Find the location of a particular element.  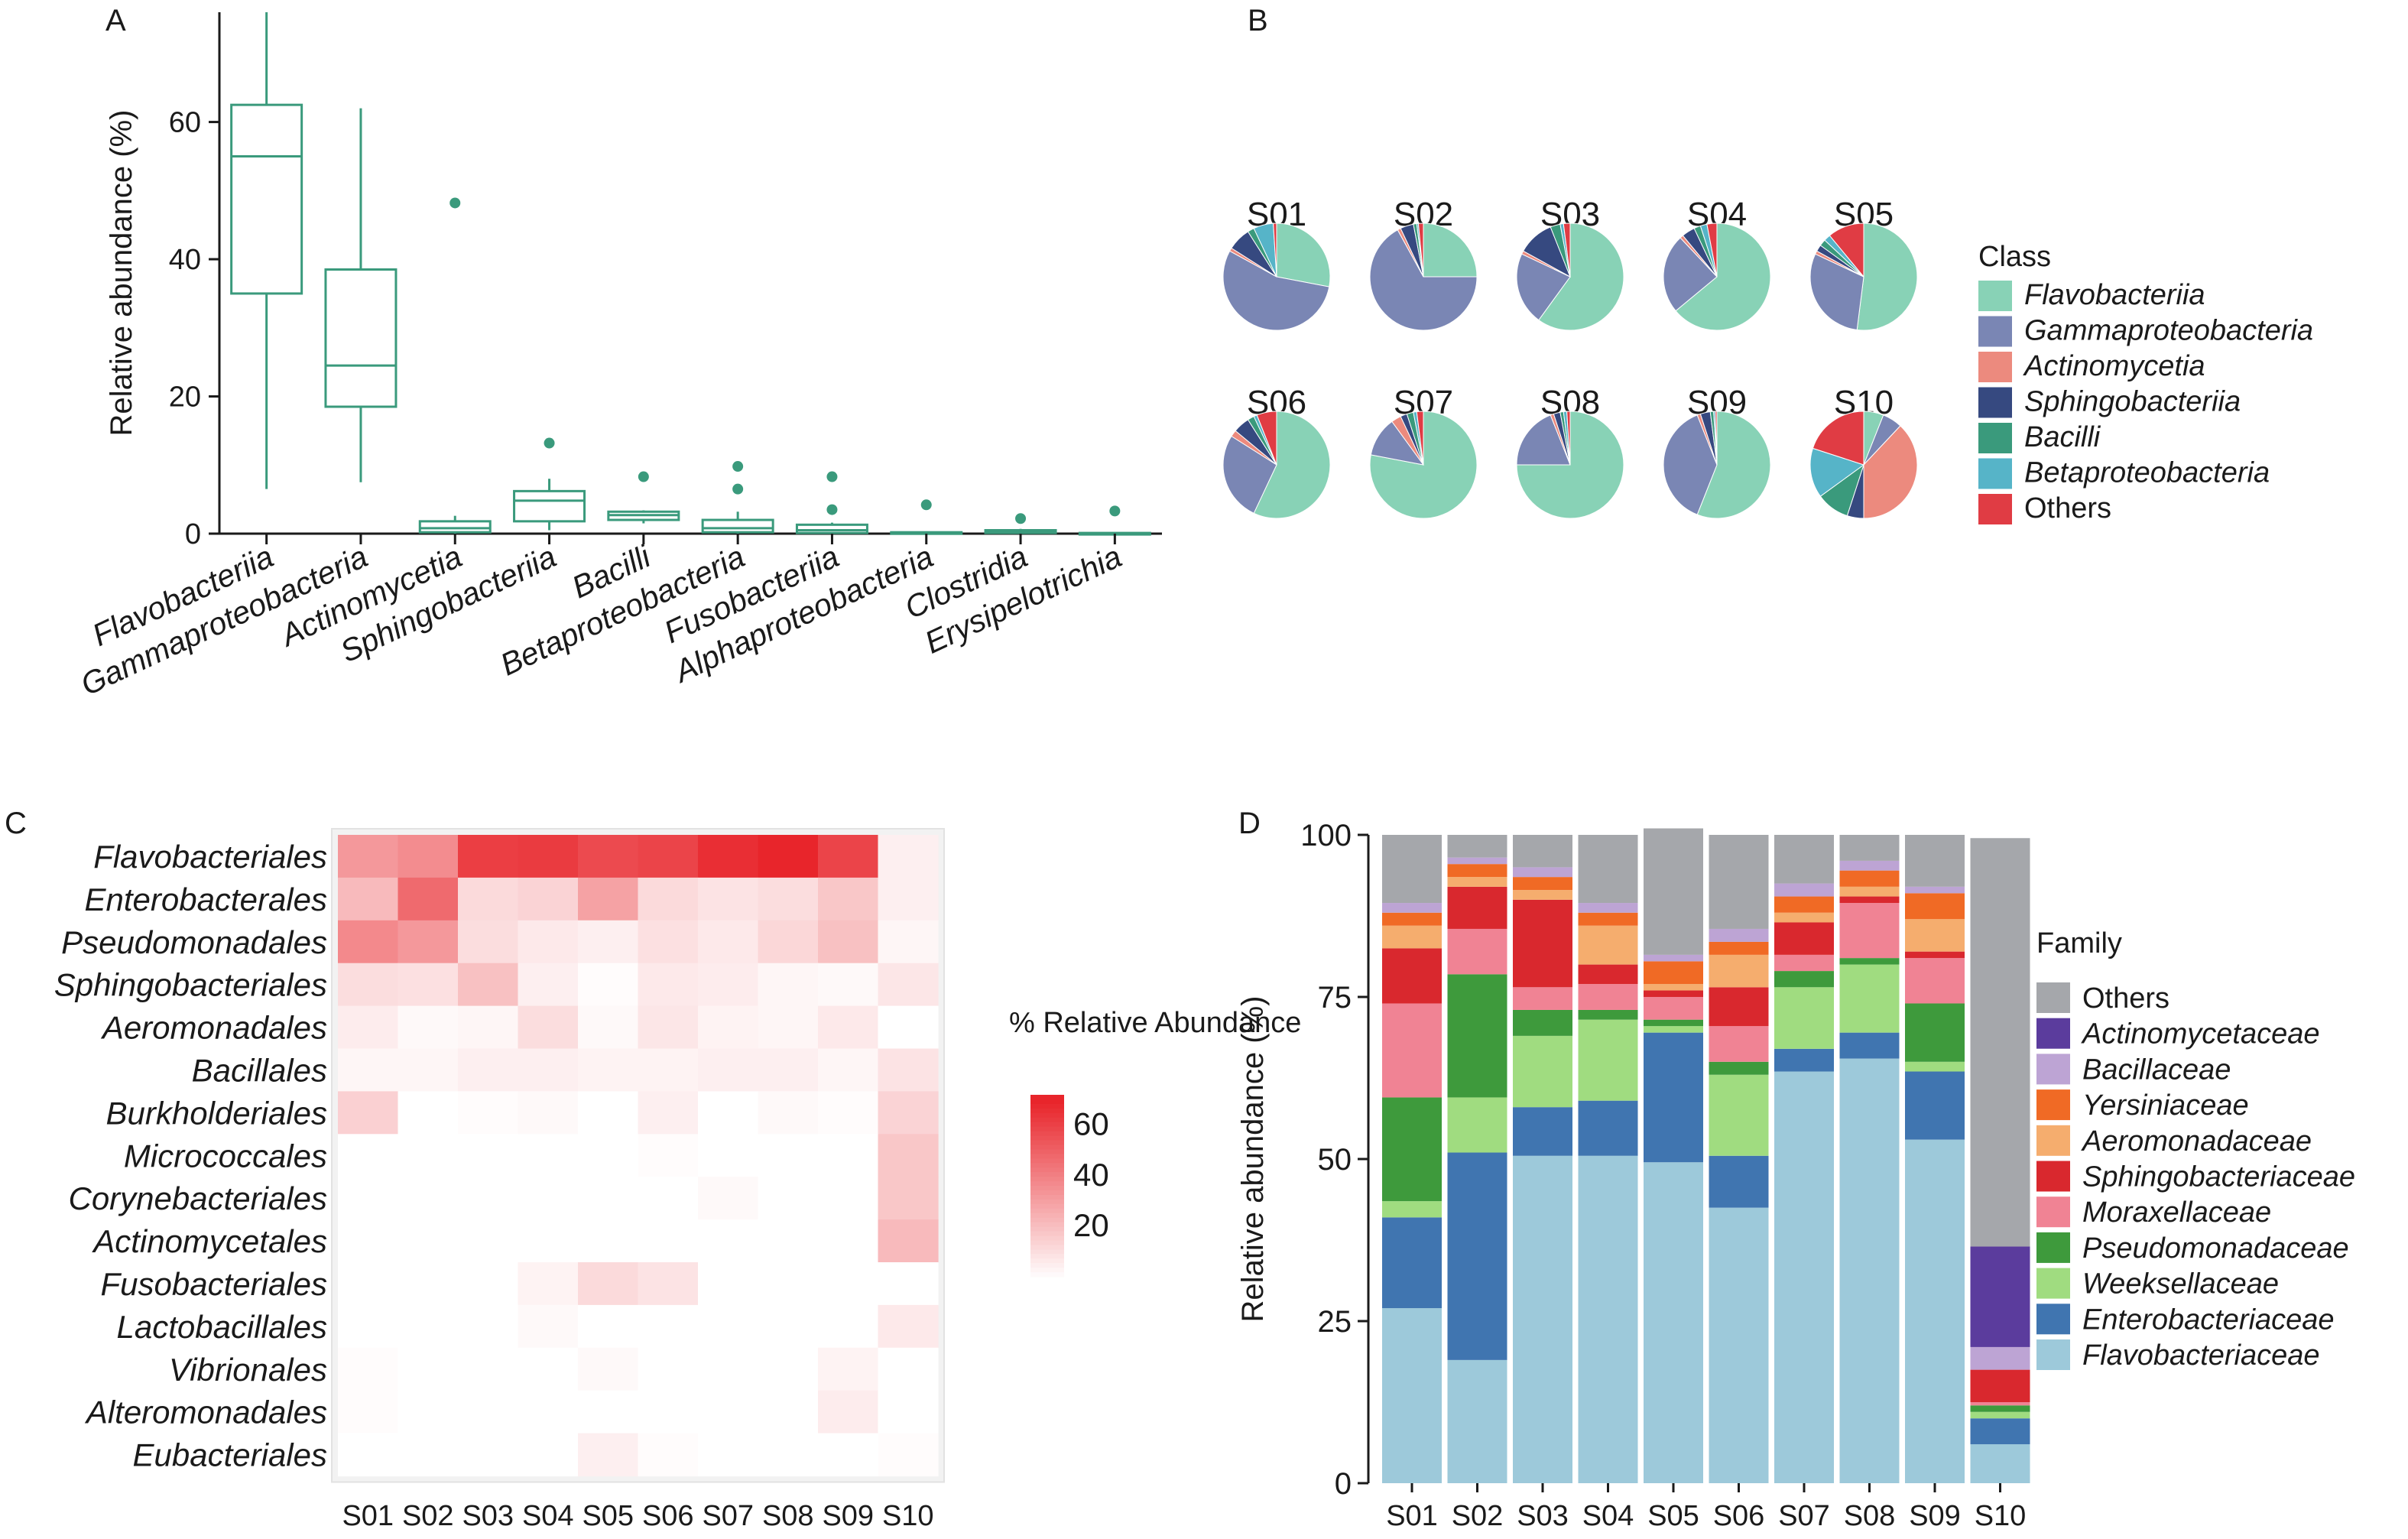

bar-s10 is located at coordinates (2000, 1160).